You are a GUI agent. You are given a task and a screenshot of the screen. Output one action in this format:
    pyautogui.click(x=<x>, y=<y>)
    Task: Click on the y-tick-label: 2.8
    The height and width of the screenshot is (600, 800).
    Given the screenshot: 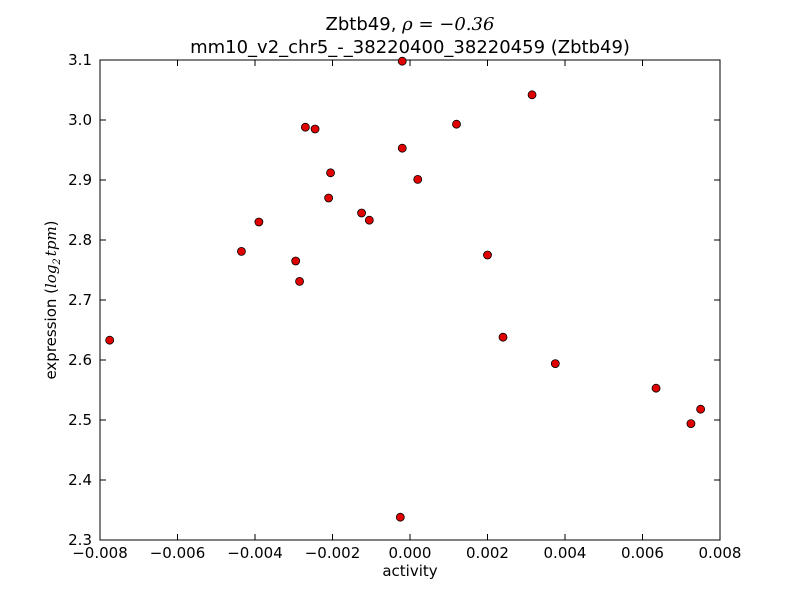 What is the action you would take?
    pyautogui.click(x=80, y=240)
    